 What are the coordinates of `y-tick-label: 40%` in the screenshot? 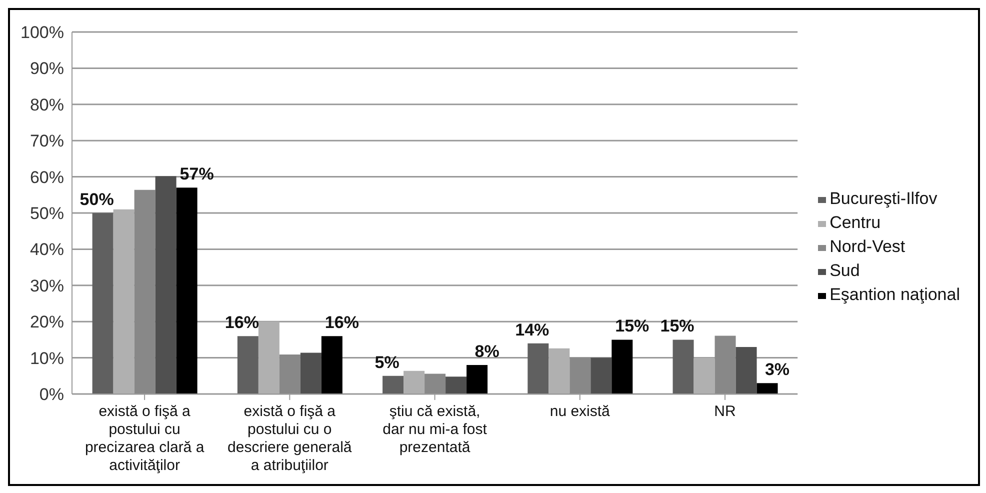 It's located at (47, 250).